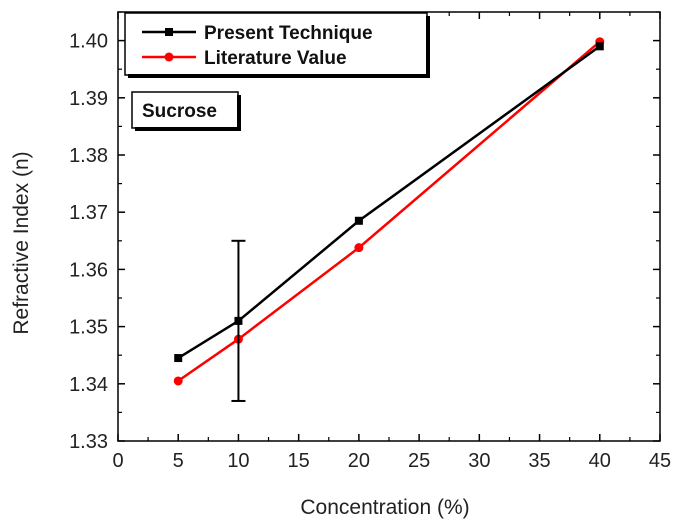 The height and width of the screenshot is (523, 678). I want to click on y-tick-label: 1.40, so click(88, 42).